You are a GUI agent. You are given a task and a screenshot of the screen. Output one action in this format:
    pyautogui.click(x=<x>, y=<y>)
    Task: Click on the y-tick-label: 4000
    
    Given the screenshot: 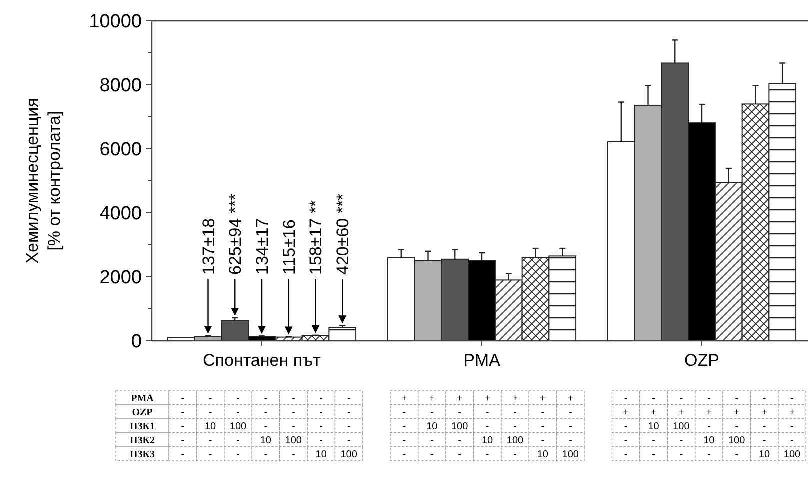 What is the action you would take?
    pyautogui.click(x=121, y=214)
    